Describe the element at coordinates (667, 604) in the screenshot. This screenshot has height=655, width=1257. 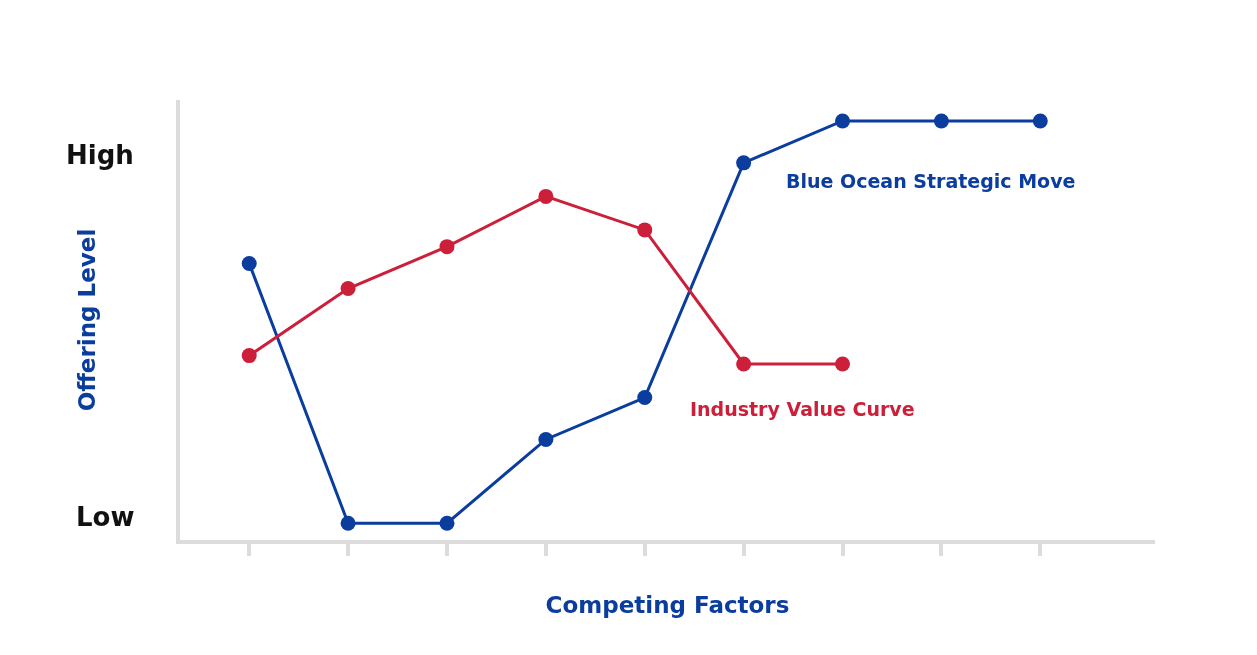
I see `x-axis-title: Competing Factors` at that location.